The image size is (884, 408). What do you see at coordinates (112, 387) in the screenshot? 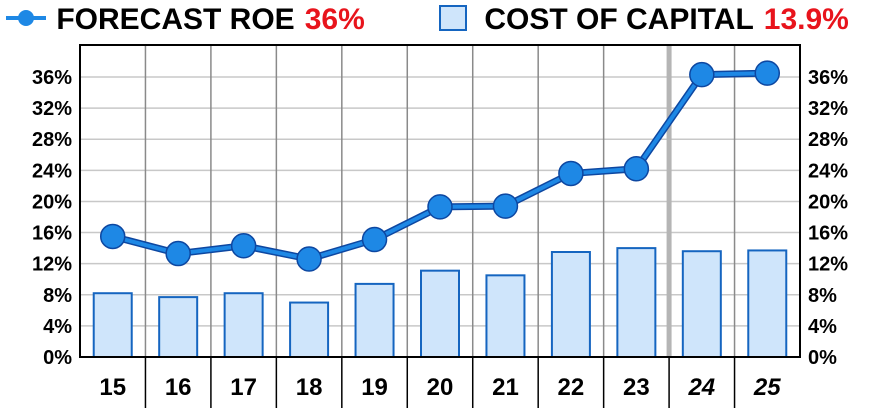
I see `x-tick-label: 15` at bounding box center [112, 387].